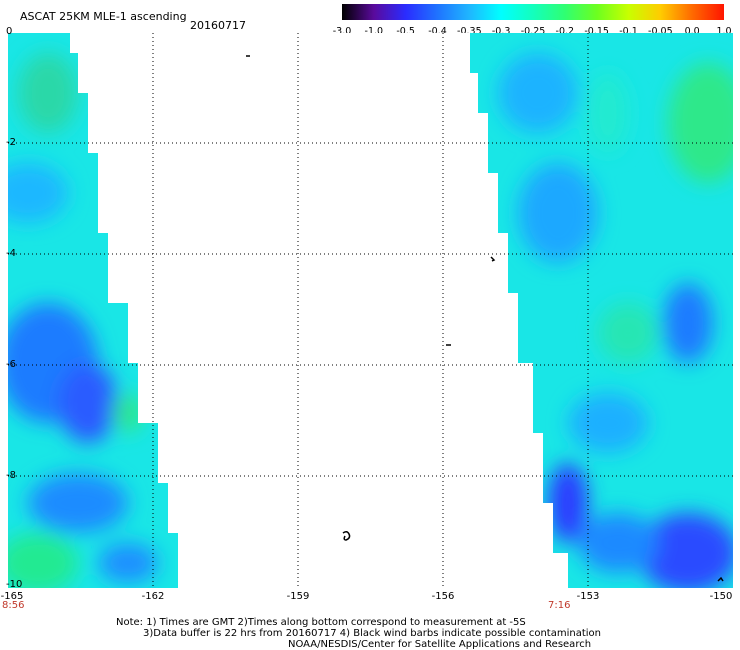 This screenshot has width=740, height=650. I want to click on lat-label-10: -10, so click(14, 584).